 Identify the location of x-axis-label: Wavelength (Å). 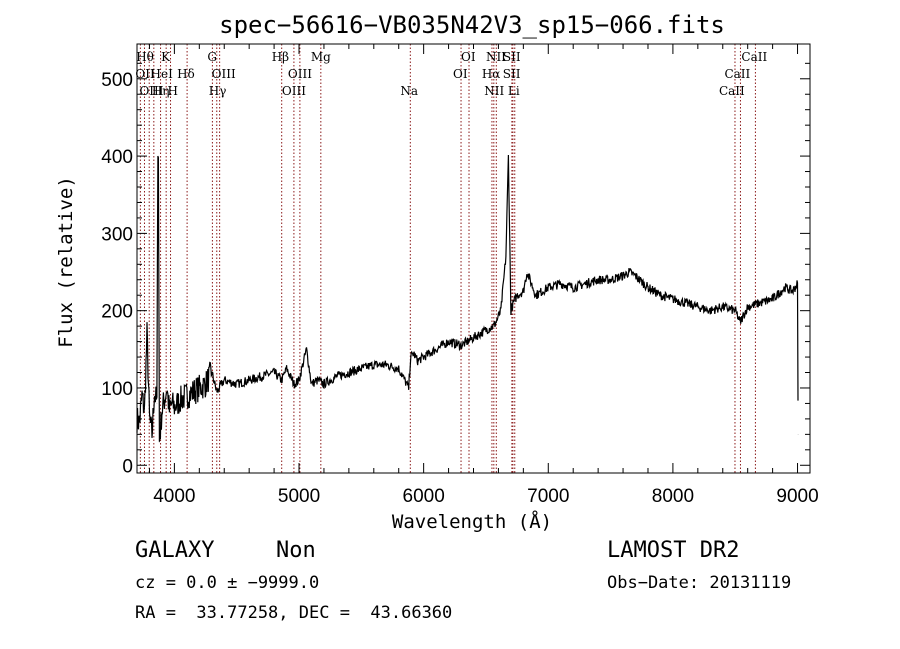
(472, 521).